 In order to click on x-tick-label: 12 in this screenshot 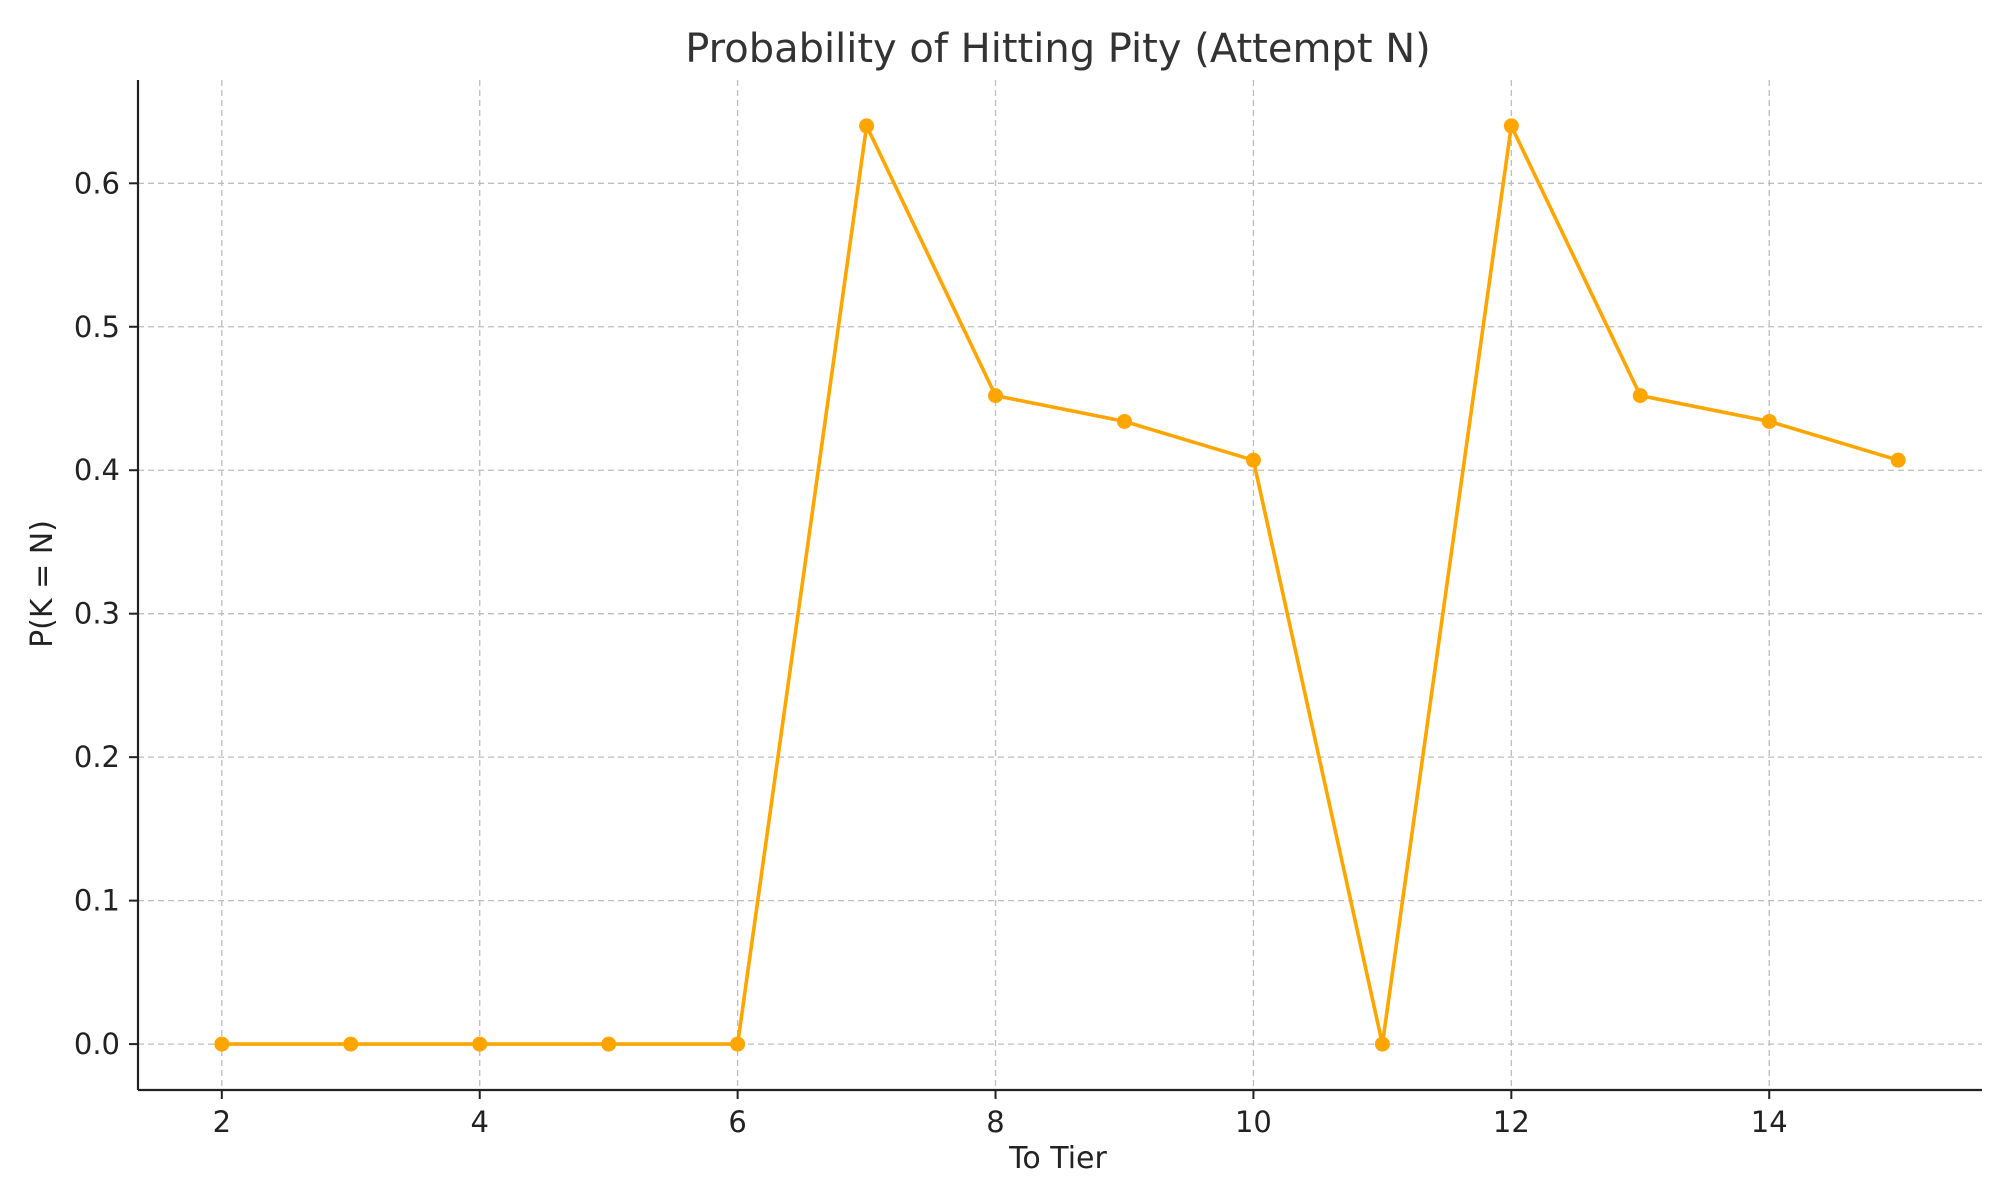, I will do `click(1511, 1122)`.